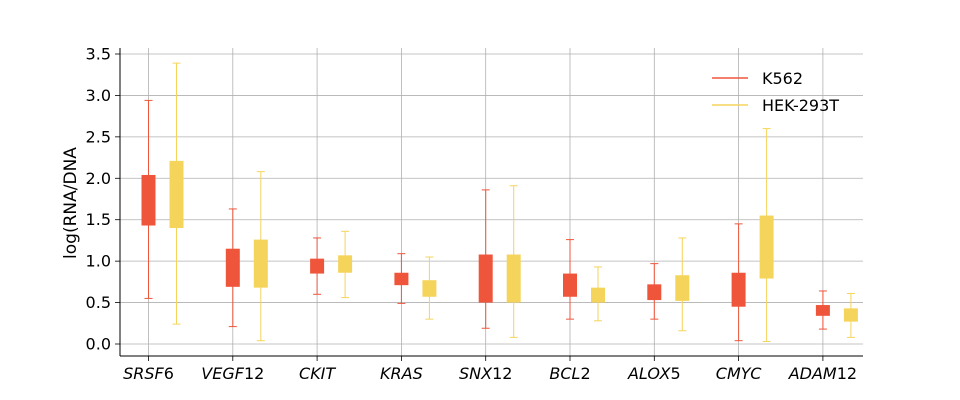 This screenshot has height=400, width=960. Describe the element at coordinates (654, 373) in the screenshot. I see `x-tick-label: ALOX5` at that location.